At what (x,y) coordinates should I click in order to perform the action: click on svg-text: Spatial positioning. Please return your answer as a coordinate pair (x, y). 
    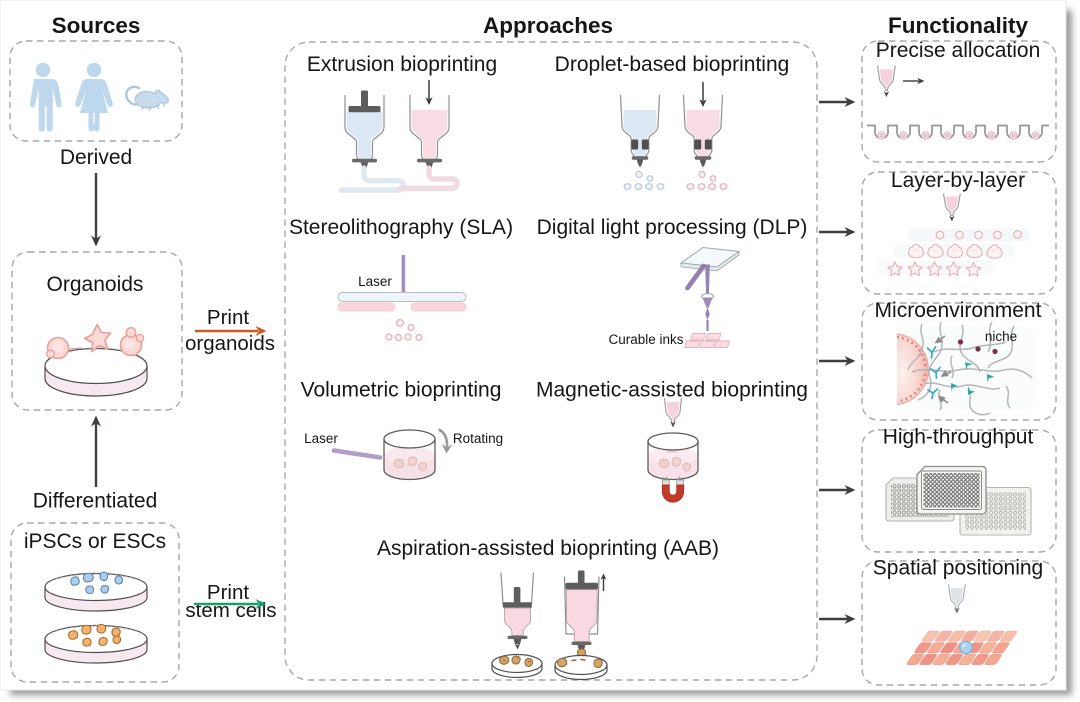
    Looking at the image, I should click on (958, 568).